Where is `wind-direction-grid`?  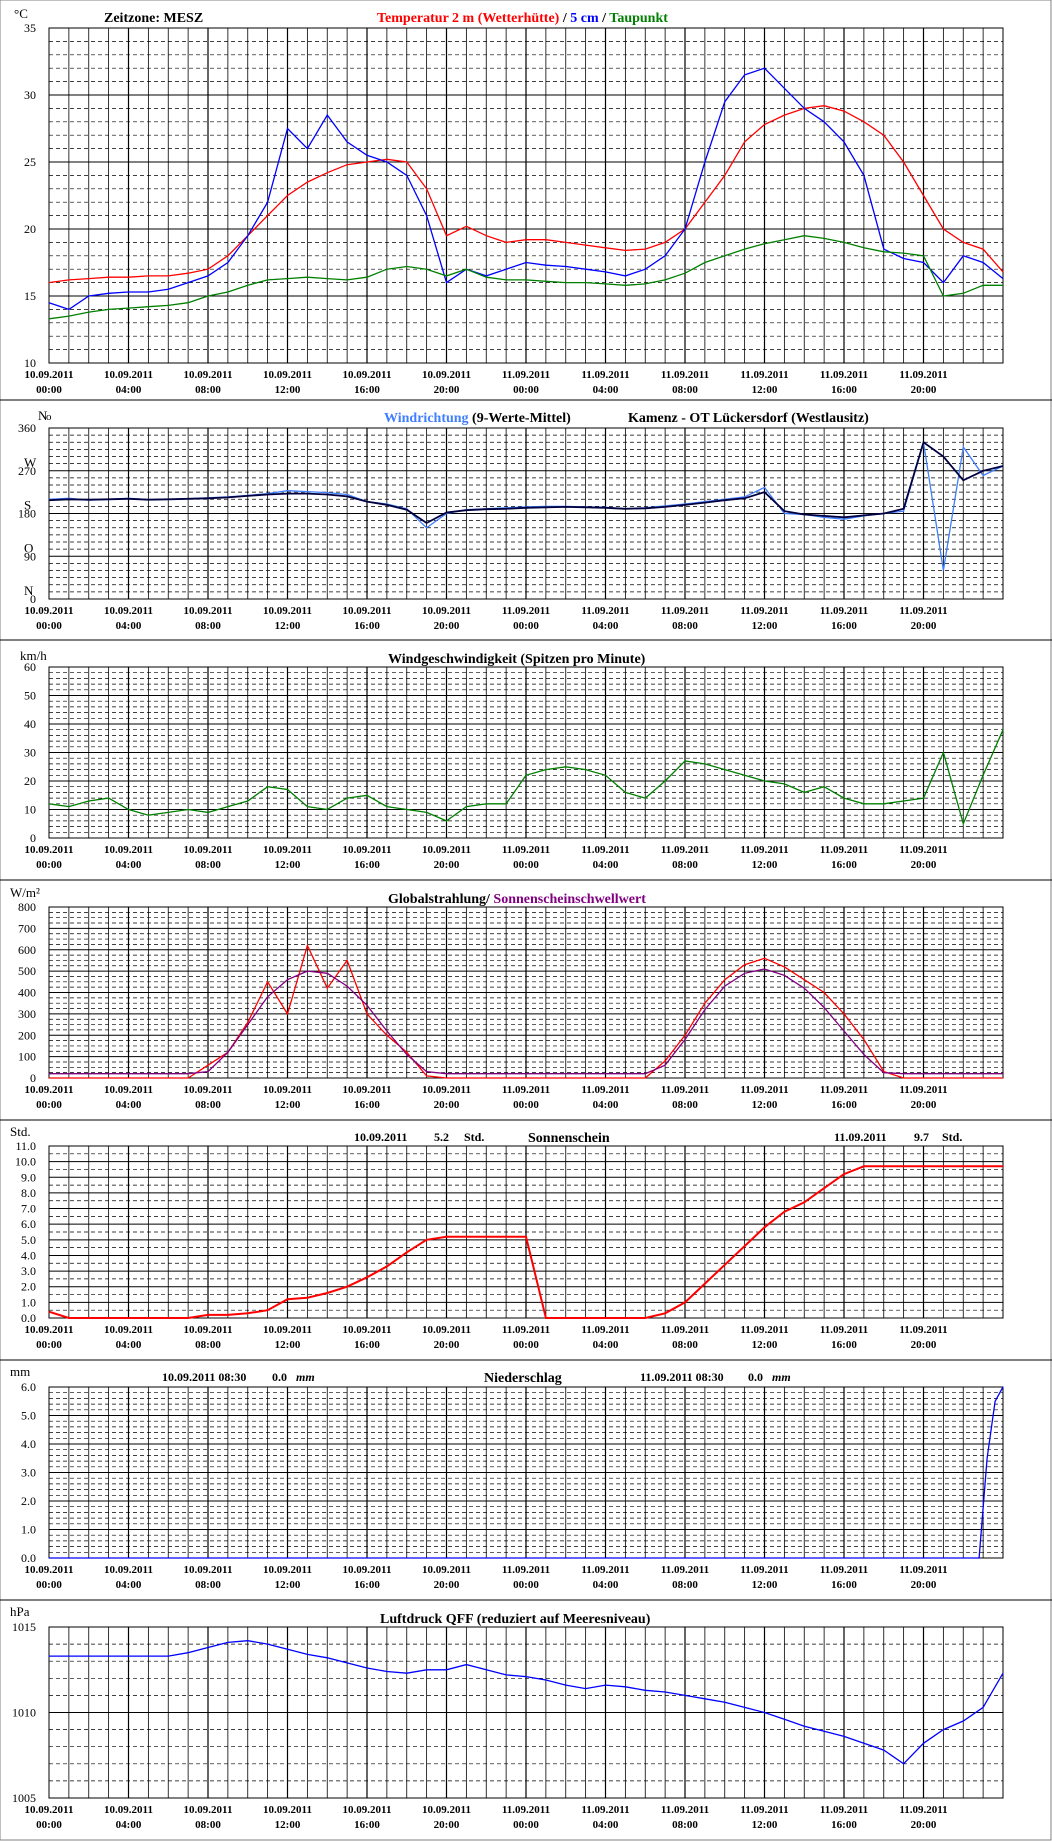 wind-direction-grid is located at coordinates (526, 513).